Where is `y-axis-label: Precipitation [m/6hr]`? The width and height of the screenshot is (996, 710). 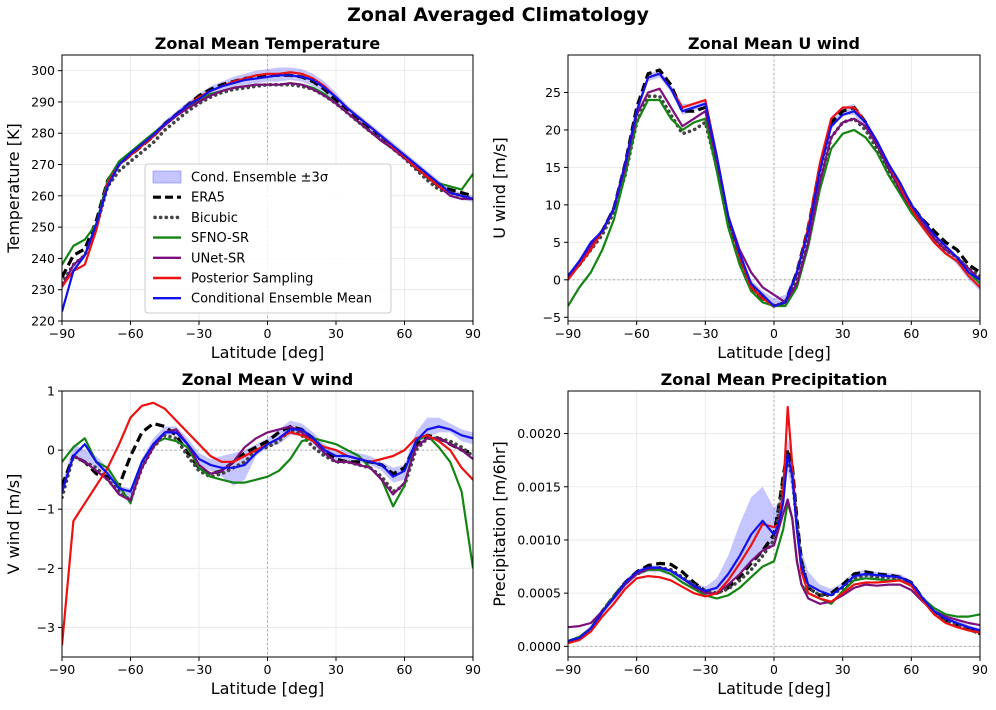
y-axis-label: Precipitation [m/6hr] is located at coordinates (499, 523).